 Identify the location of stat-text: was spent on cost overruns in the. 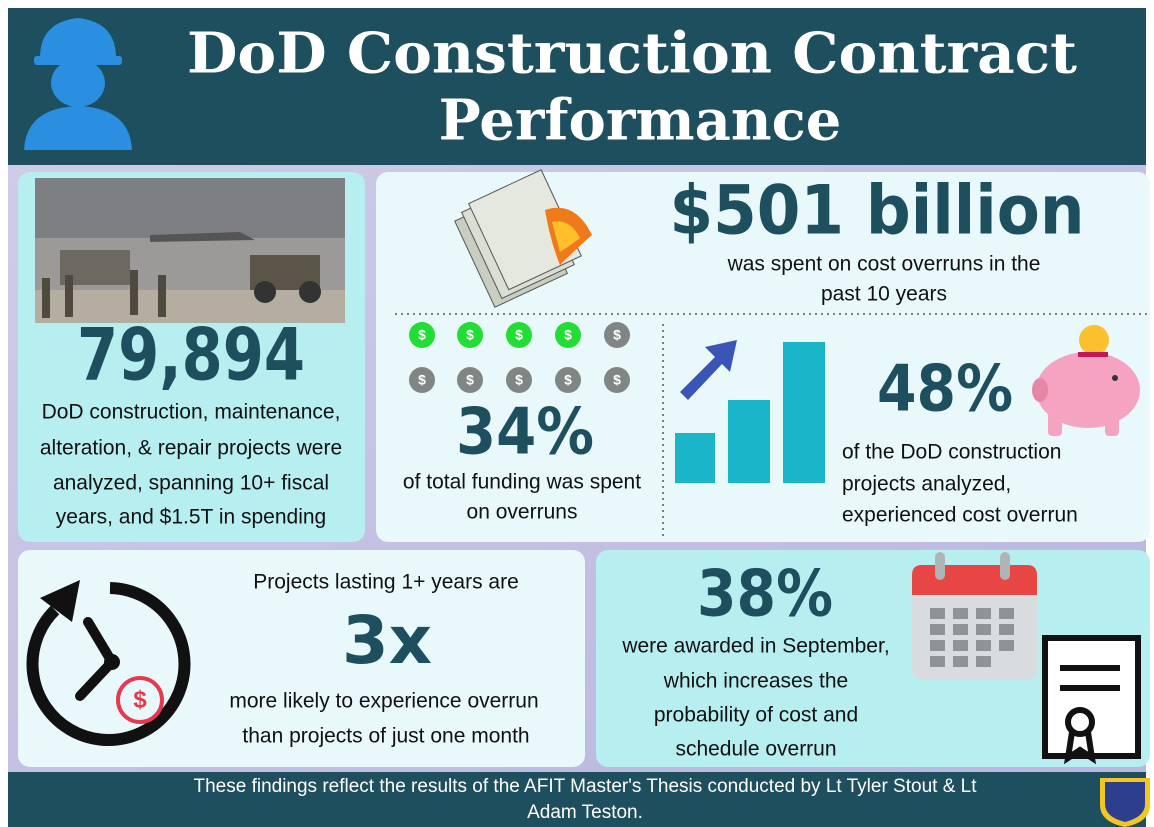
(884, 264).